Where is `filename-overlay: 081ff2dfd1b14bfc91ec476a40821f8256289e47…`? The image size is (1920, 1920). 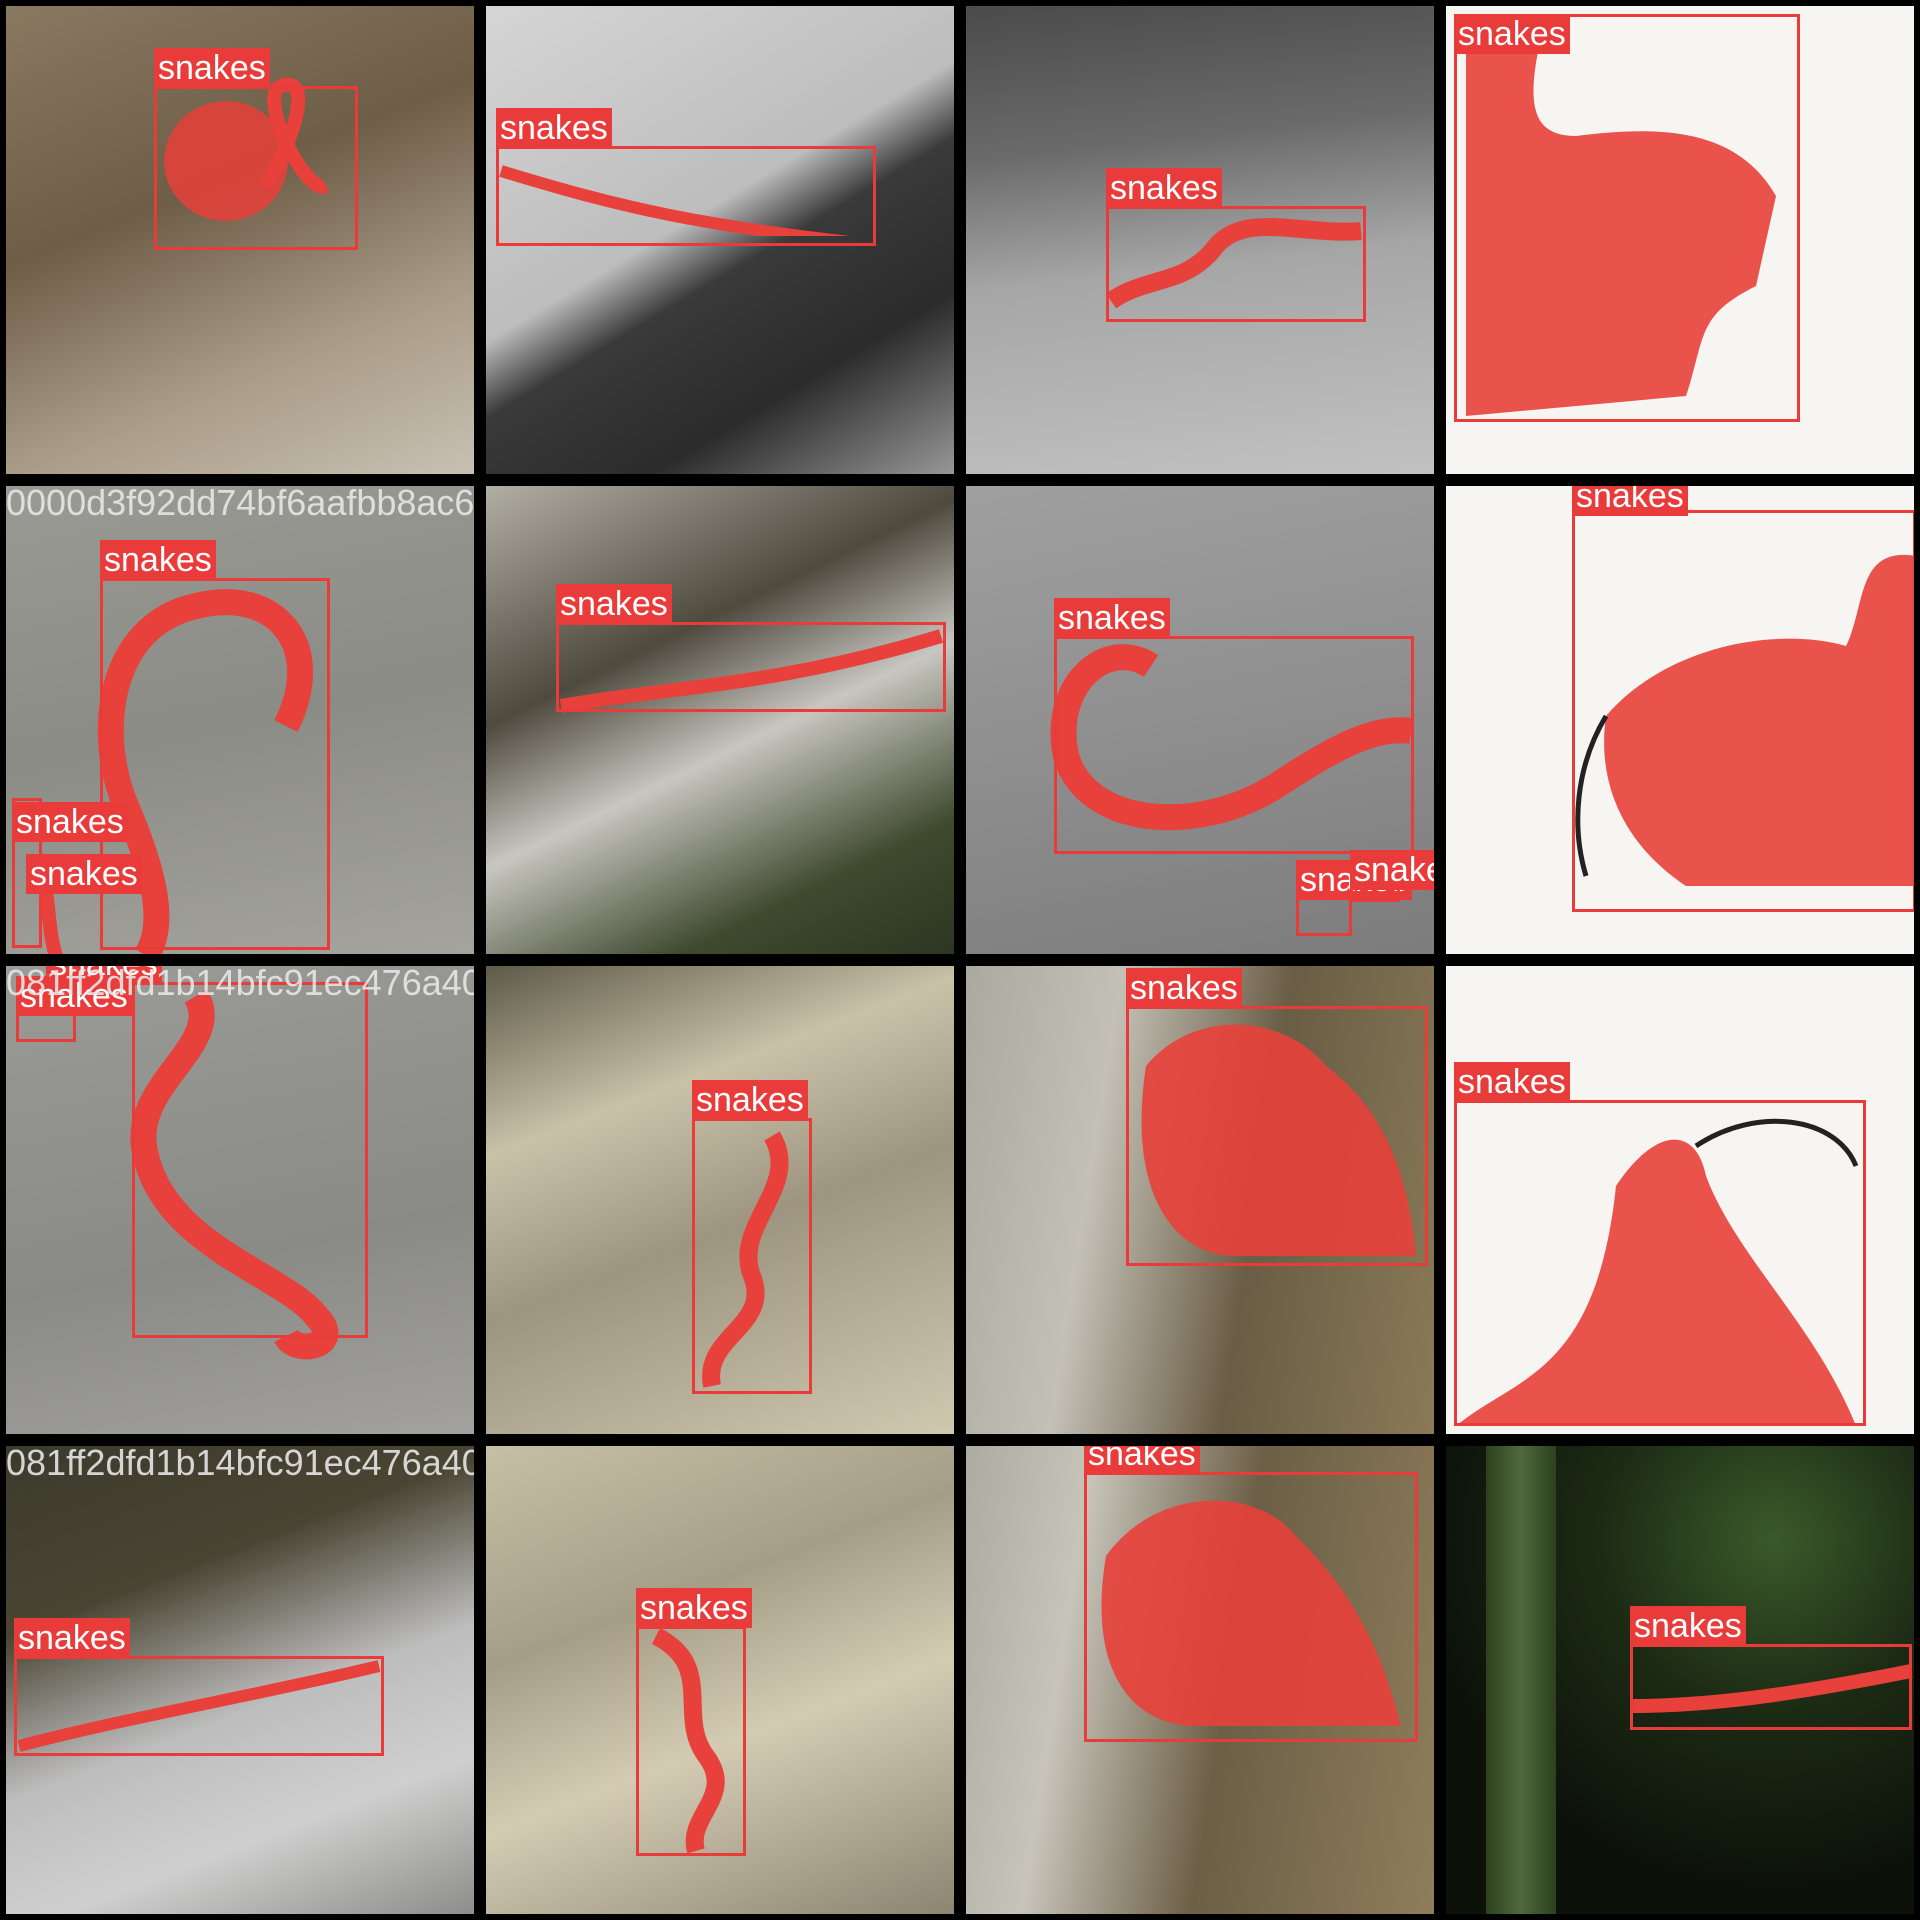
filename-overlay: 081ff2dfd1b14bfc91ec476a40821f8256289e47… is located at coordinates (240, 984).